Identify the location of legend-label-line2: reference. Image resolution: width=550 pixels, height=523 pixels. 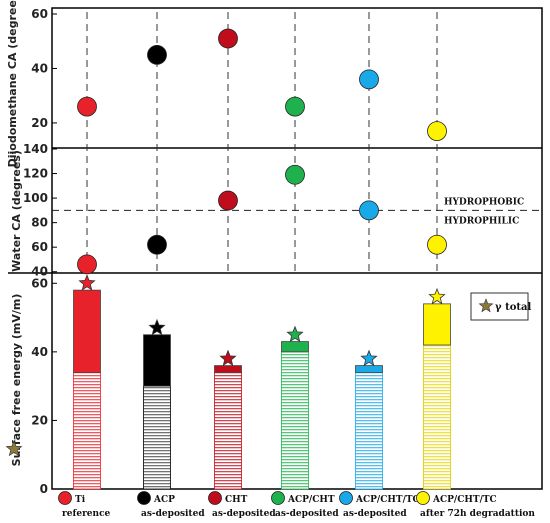
(86, 514).